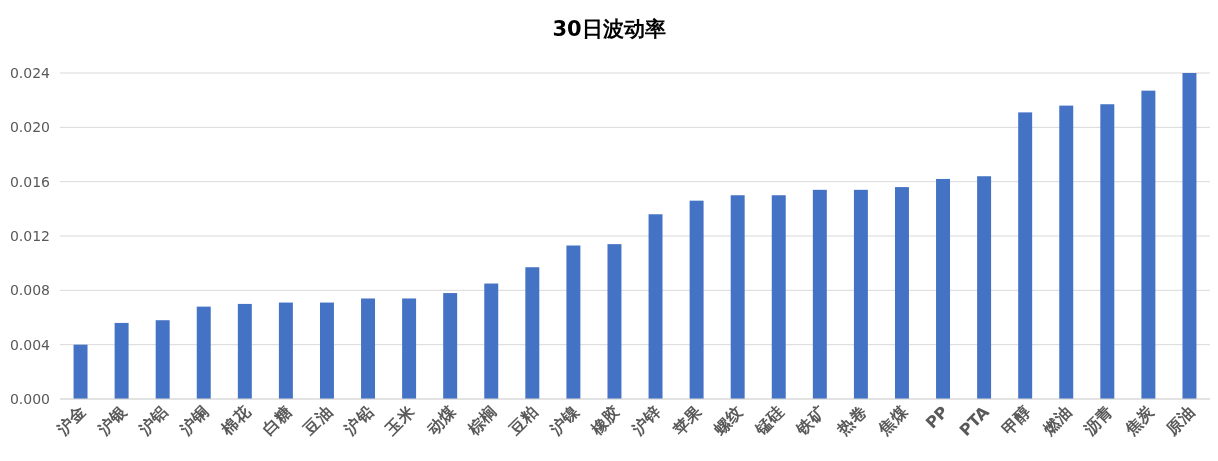 The height and width of the screenshot is (461, 1218). Describe the element at coordinates (317, 421) in the screenshot. I see `x-tick-label: 豆油` at that location.